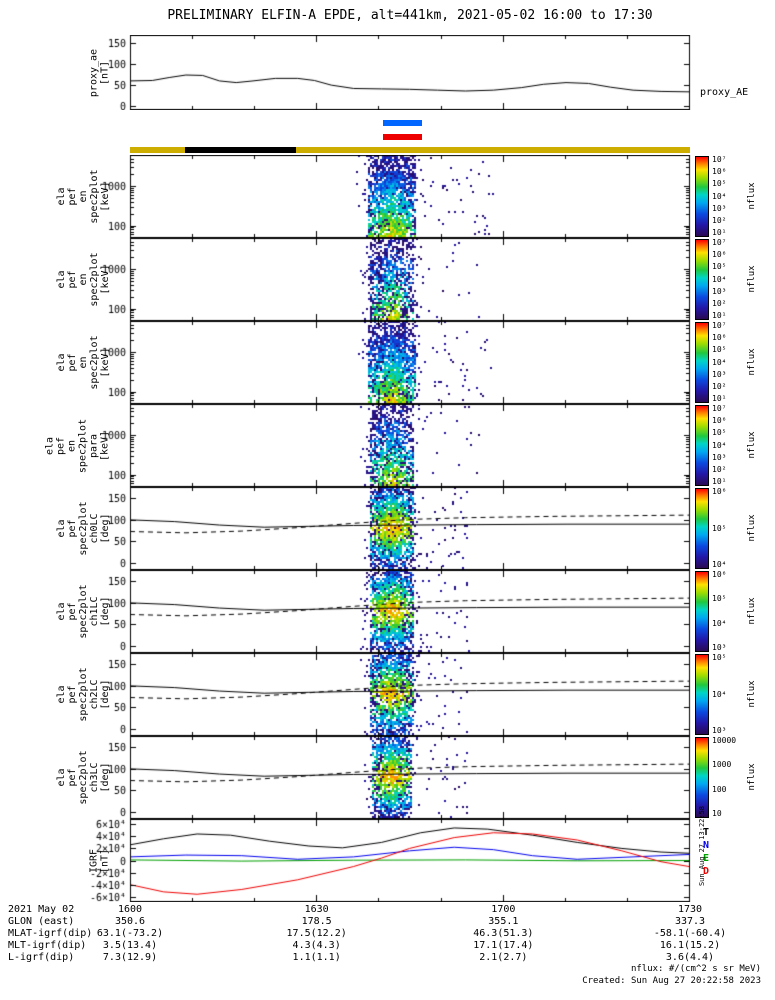 The width and height of the screenshot is (775, 1000). Describe the element at coordinates (99, 860) in the screenshot. I see `axis-label-igrf: IGRF [nT]` at that location.